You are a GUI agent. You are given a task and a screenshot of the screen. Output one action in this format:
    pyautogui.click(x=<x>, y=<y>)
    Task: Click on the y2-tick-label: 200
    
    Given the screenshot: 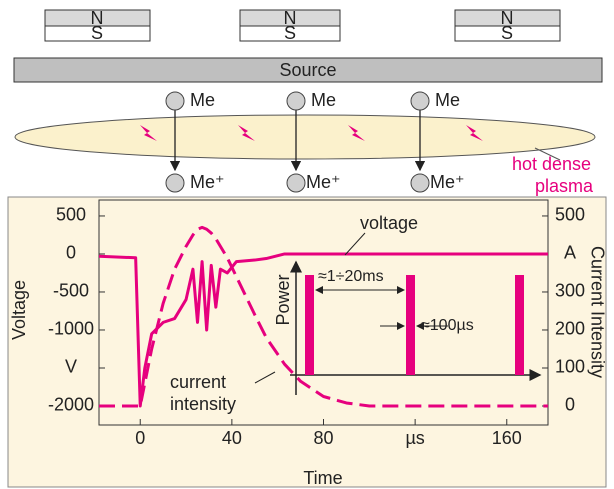 What is the action you would take?
    pyautogui.click(x=570, y=329)
    